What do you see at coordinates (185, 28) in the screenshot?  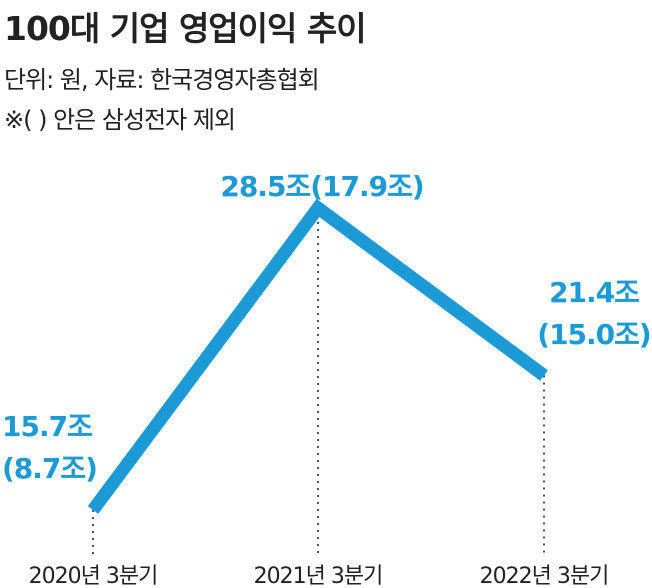 I see `chart-title: 100대 기업 영업이익 추이` at bounding box center [185, 28].